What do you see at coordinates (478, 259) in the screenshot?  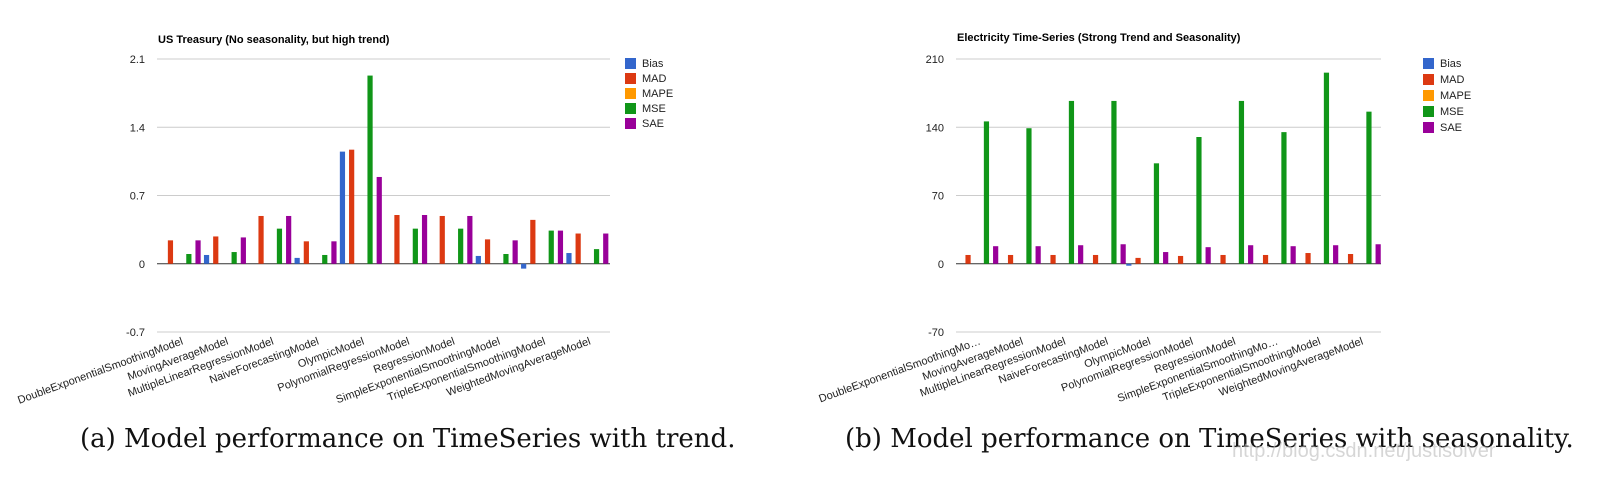 I see `bar-bias-simpleexponentialsmoothingmodel` at bounding box center [478, 259].